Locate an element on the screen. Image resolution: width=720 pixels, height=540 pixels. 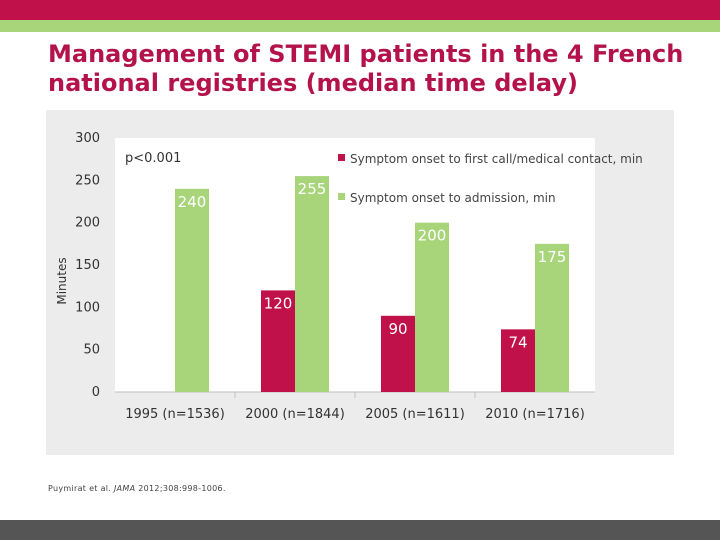
y-tick-label: 250 is located at coordinates (87, 180).